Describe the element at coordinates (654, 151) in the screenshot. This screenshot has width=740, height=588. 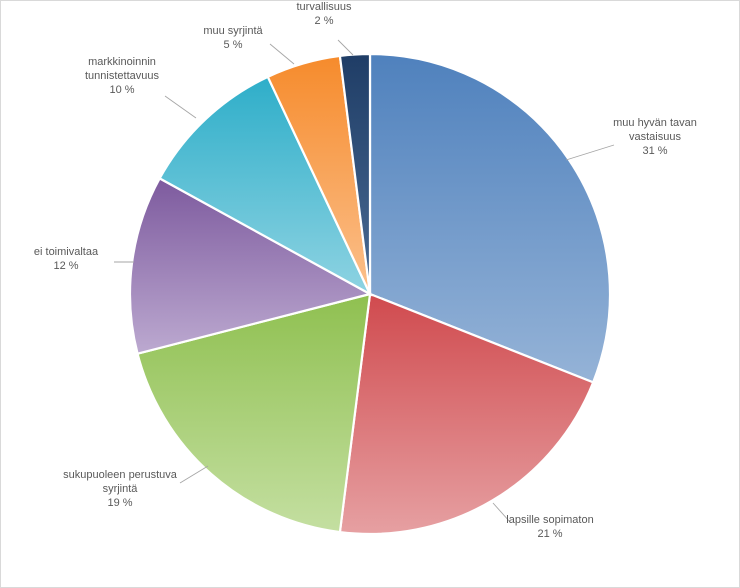
I see `data-label-value: 31 %` at that location.